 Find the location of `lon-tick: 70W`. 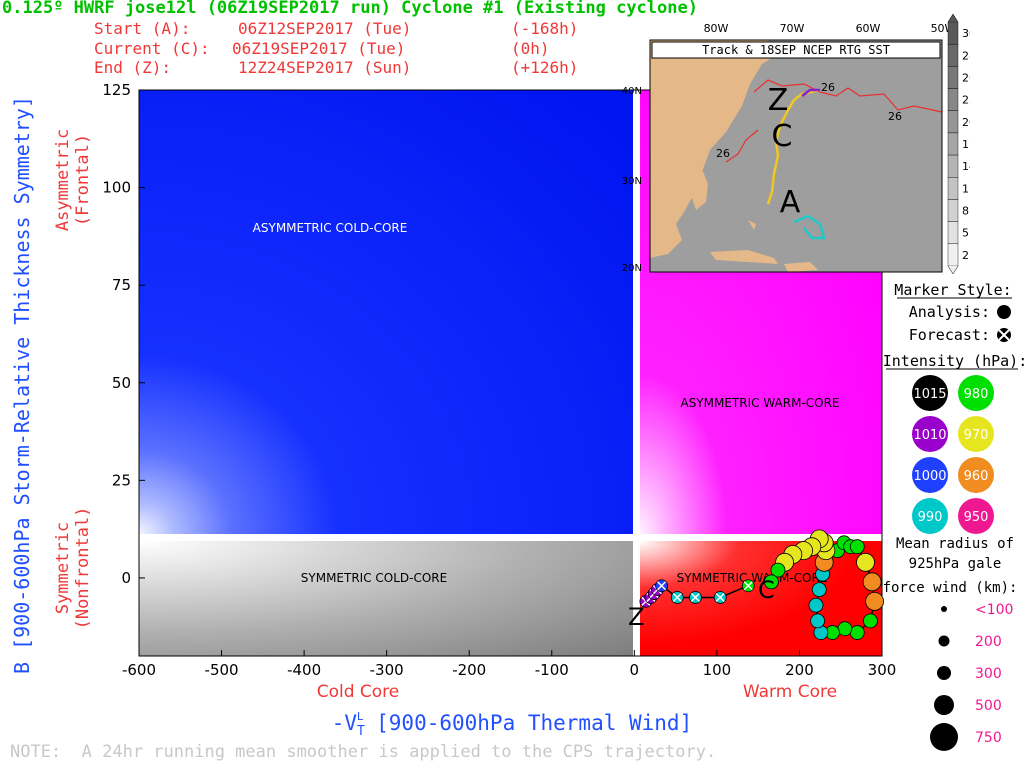

lon-tick: 70W is located at coordinates (792, 28).